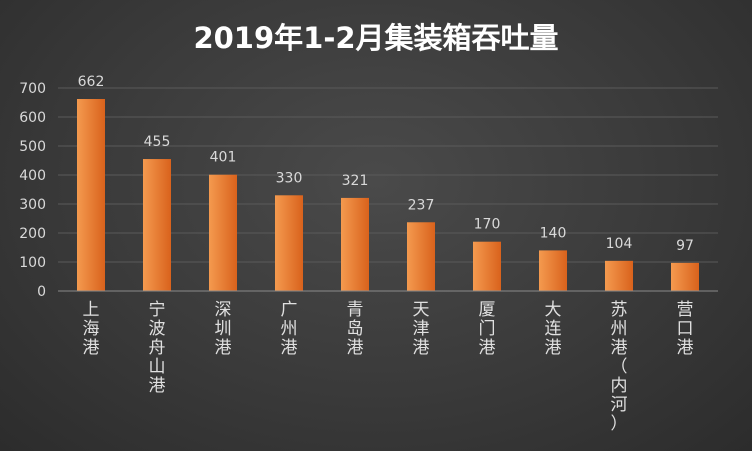 Image resolution: width=752 pixels, height=451 pixels. Describe the element at coordinates (375, 38) in the screenshot. I see `chart-title: 2019年1-2月集装箱吞吐量` at that location.